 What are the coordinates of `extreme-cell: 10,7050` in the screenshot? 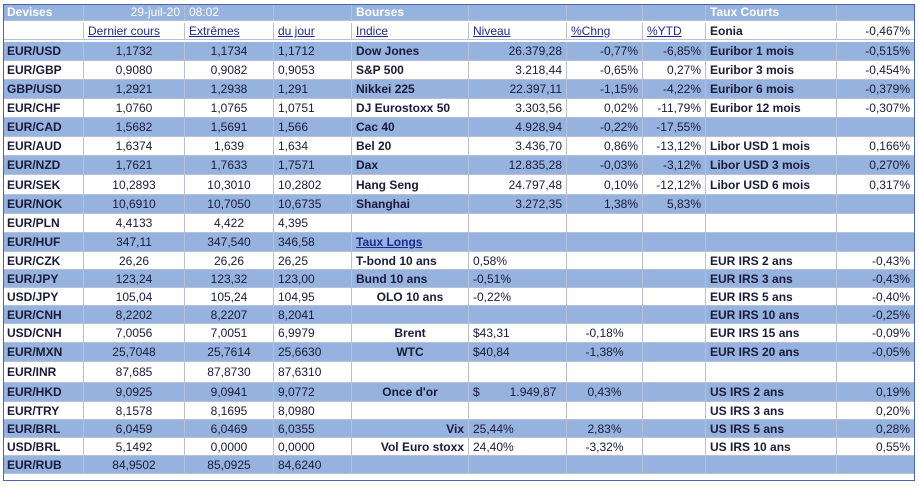 It's located at (229, 204).